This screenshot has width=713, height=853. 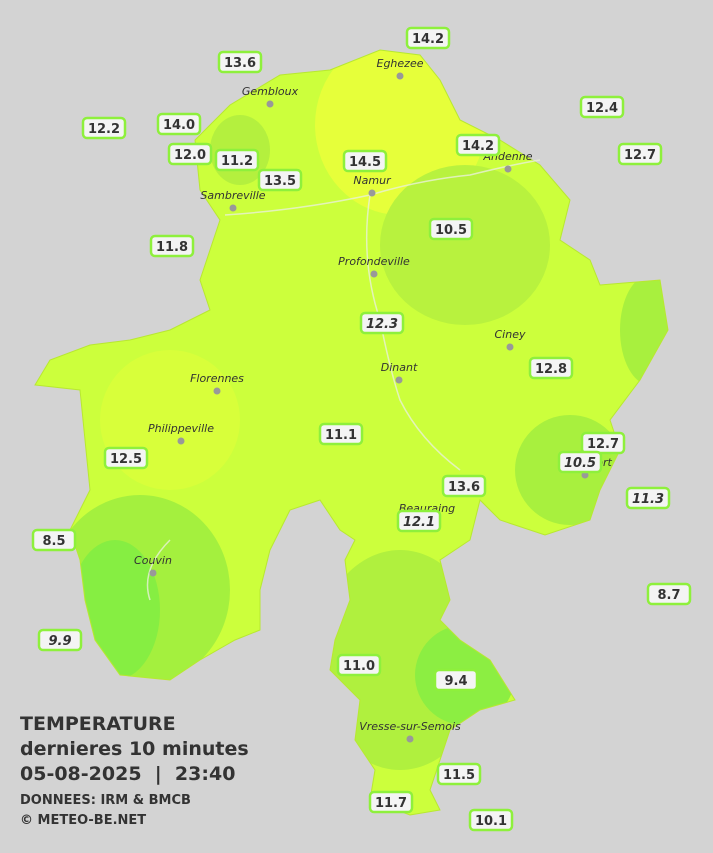 I want to click on station-temperature: 11.5, so click(x=459, y=775).